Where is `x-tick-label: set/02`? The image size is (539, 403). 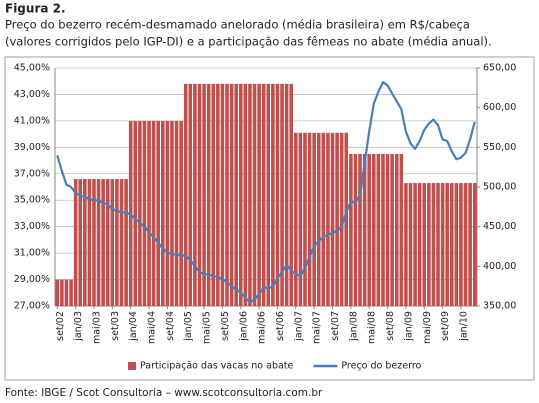 x-tick-label: set/02 is located at coordinates (60, 326).